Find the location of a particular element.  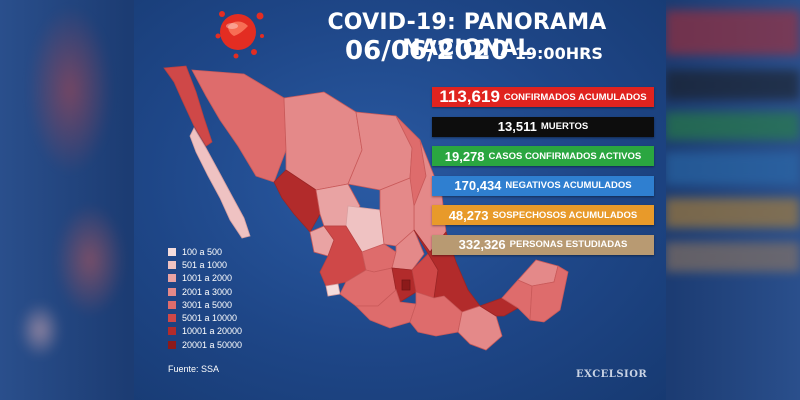

map-region-baja-california is located at coordinates (188, 106).